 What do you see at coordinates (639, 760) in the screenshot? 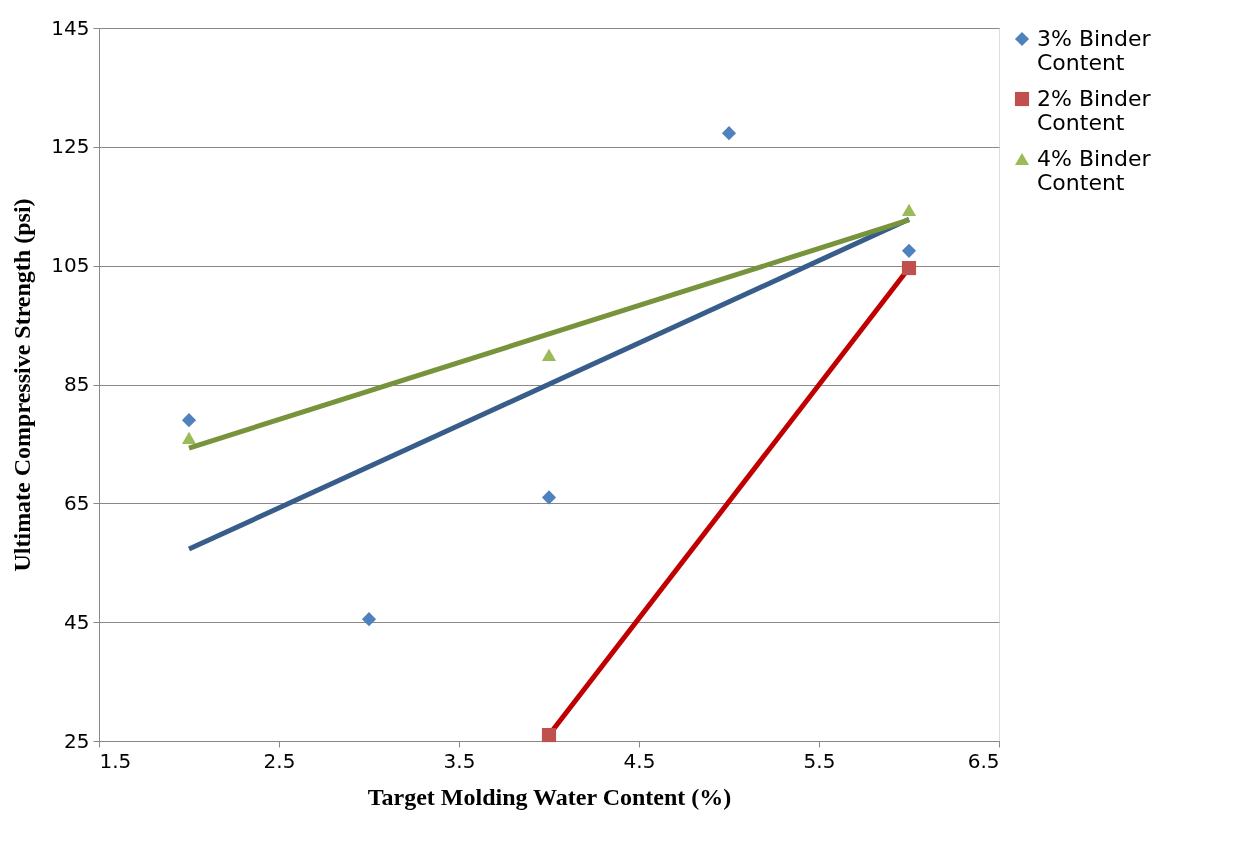
I see `x-tick-label: 4.5` at bounding box center [639, 760].